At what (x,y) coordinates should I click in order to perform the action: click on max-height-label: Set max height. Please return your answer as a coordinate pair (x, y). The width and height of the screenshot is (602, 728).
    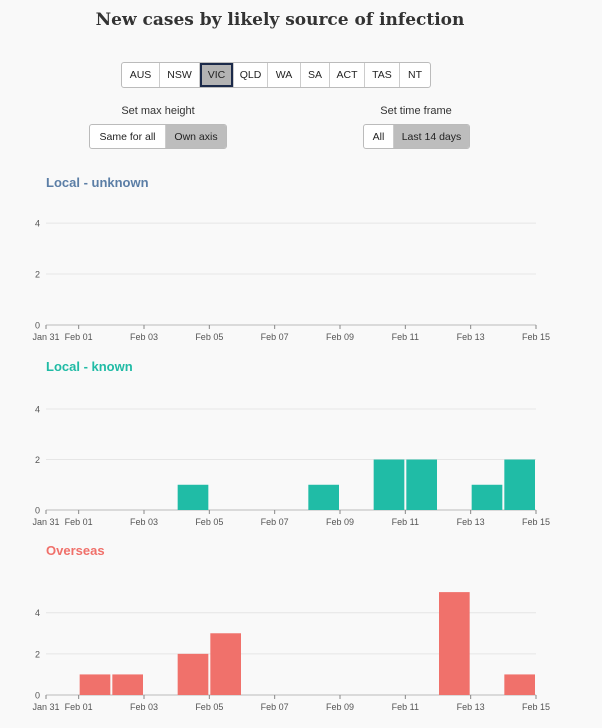
    Looking at the image, I should click on (158, 111).